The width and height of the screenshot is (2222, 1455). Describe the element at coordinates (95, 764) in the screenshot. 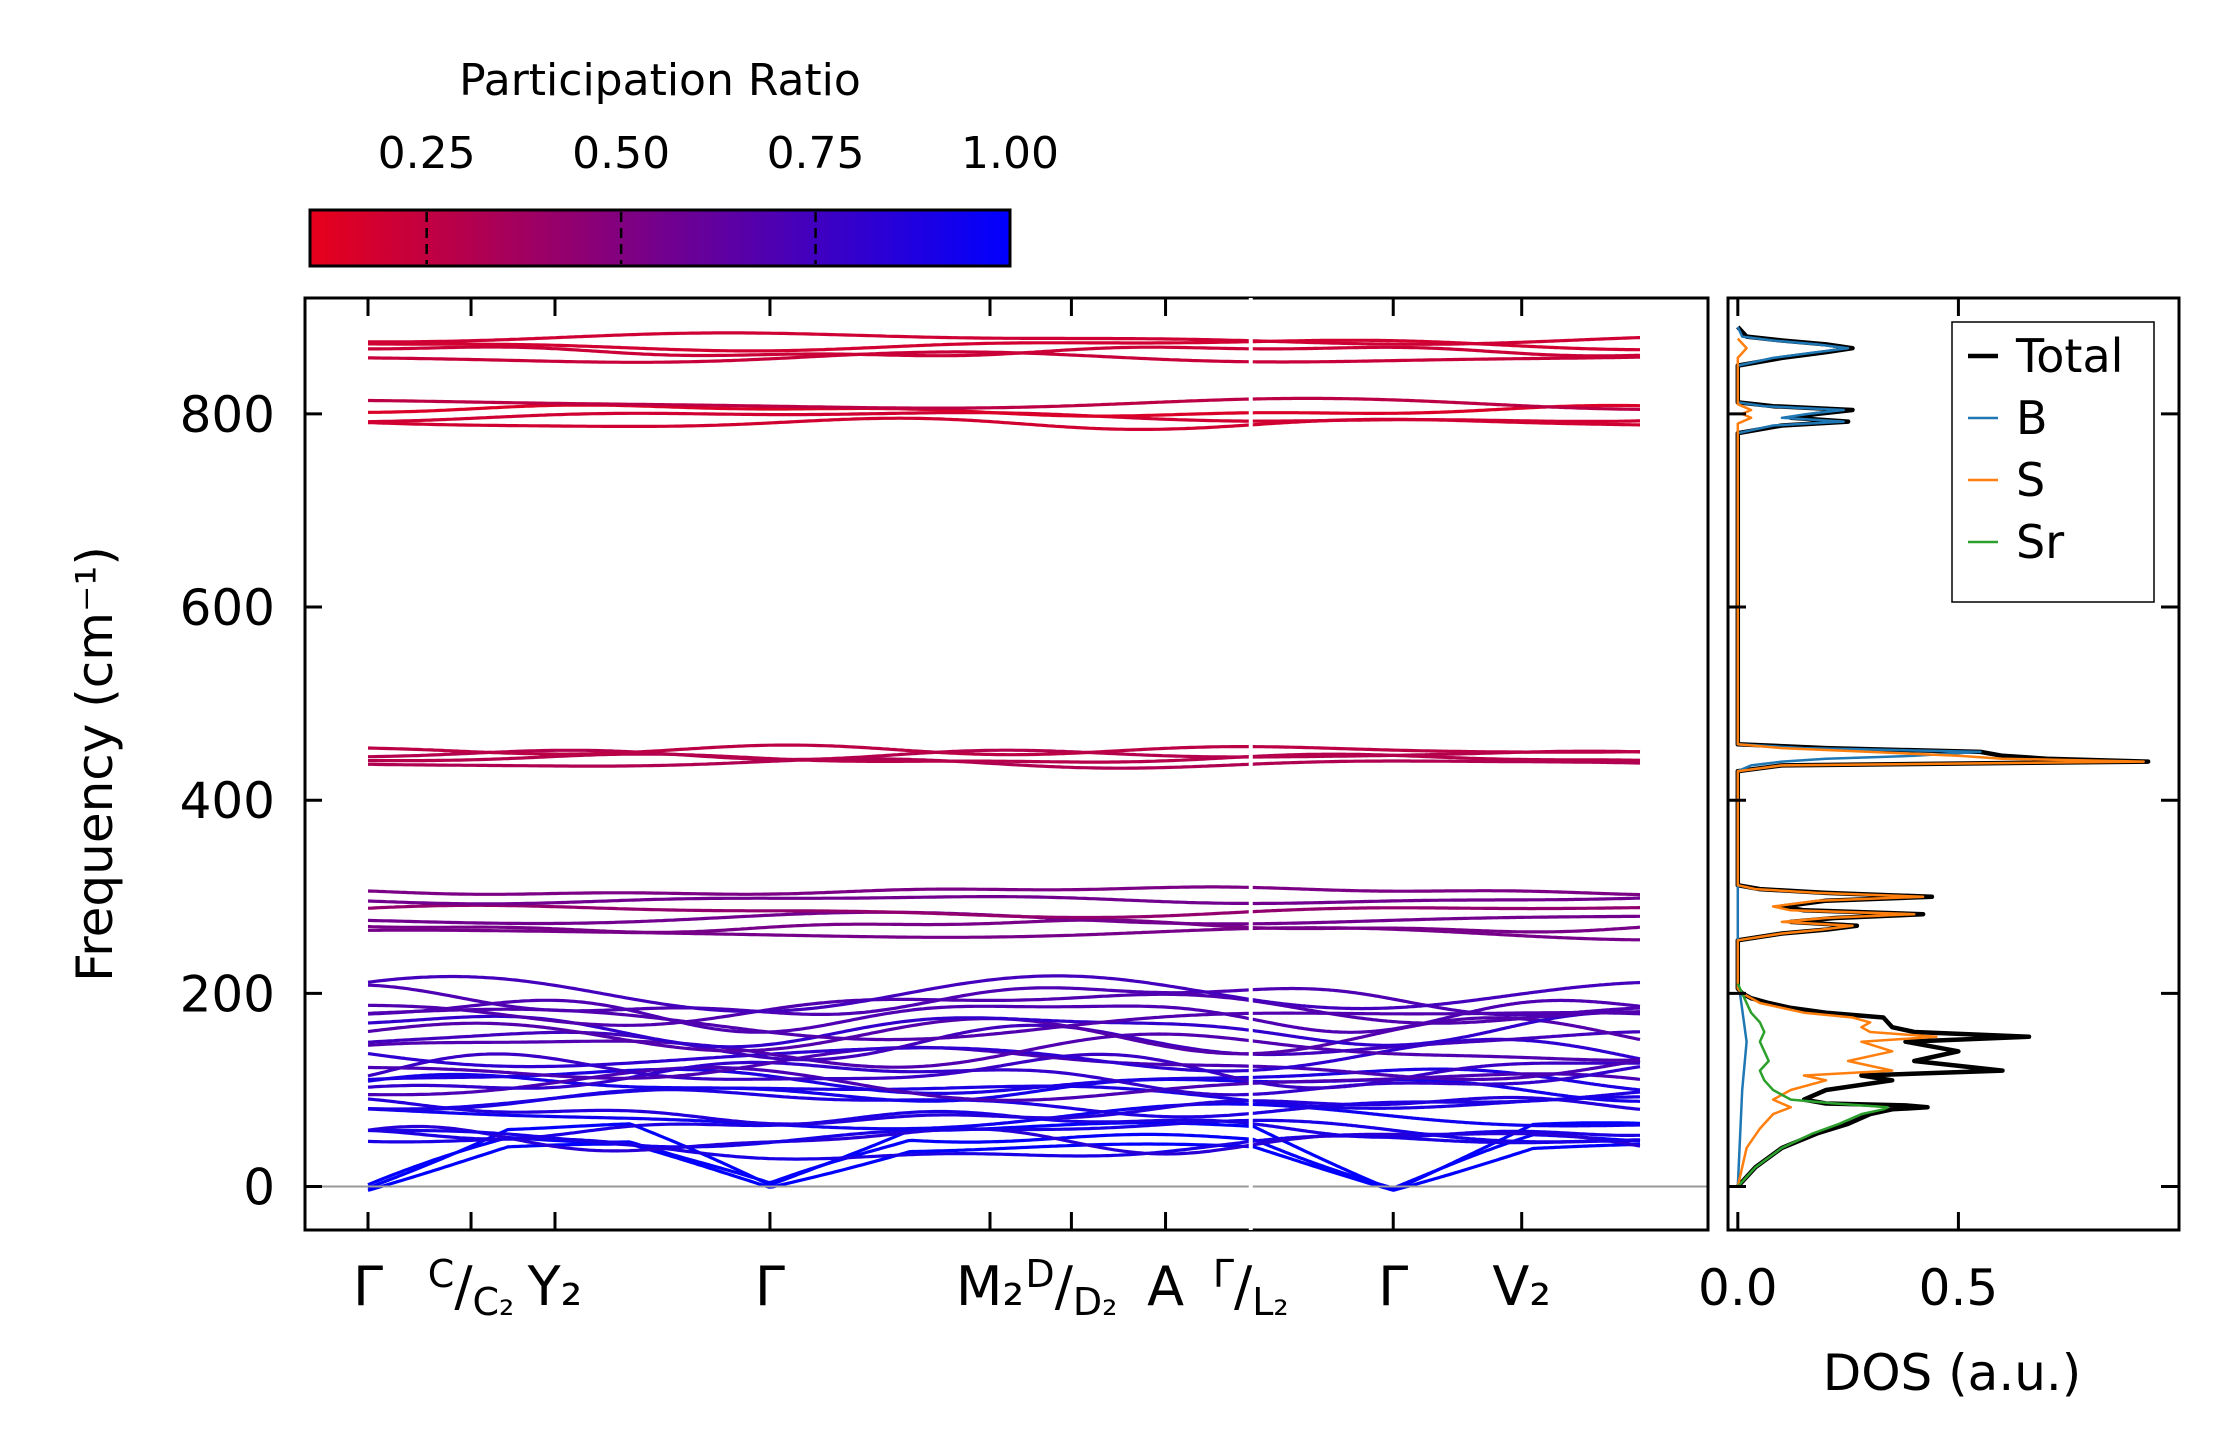

I see `y-axis-label: Frequency (cm⁻¹)` at that location.